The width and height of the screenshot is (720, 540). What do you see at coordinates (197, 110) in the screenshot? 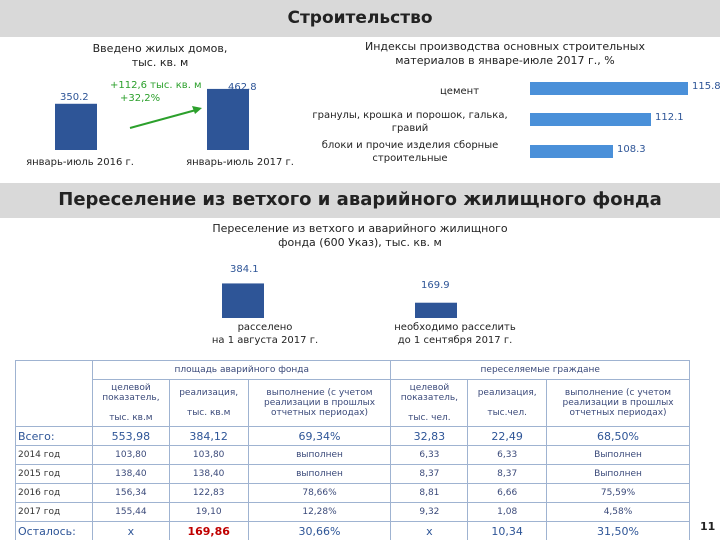
I see `arrow-head` at bounding box center [197, 110].